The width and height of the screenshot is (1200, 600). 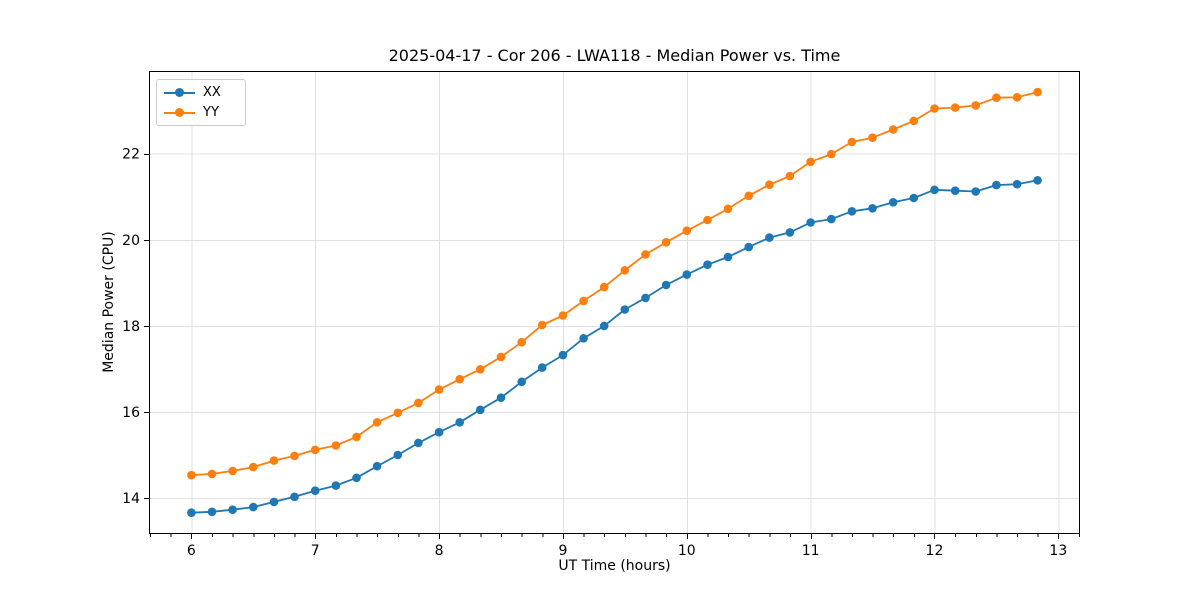 What do you see at coordinates (614, 566) in the screenshot?
I see `x-axis-label: UT Time (hours)` at bounding box center [614, 566].